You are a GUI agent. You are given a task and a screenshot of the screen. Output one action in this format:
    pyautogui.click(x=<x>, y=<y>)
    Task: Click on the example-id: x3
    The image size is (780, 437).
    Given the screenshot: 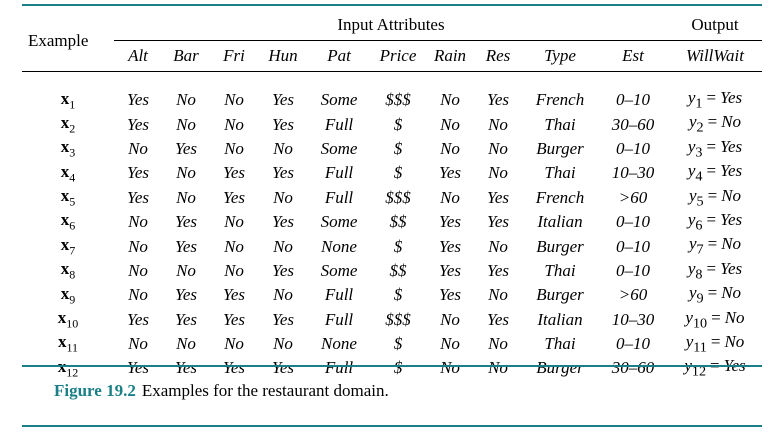 What is the action you would take?
    pyautogui.click(x=68, y=148)
    